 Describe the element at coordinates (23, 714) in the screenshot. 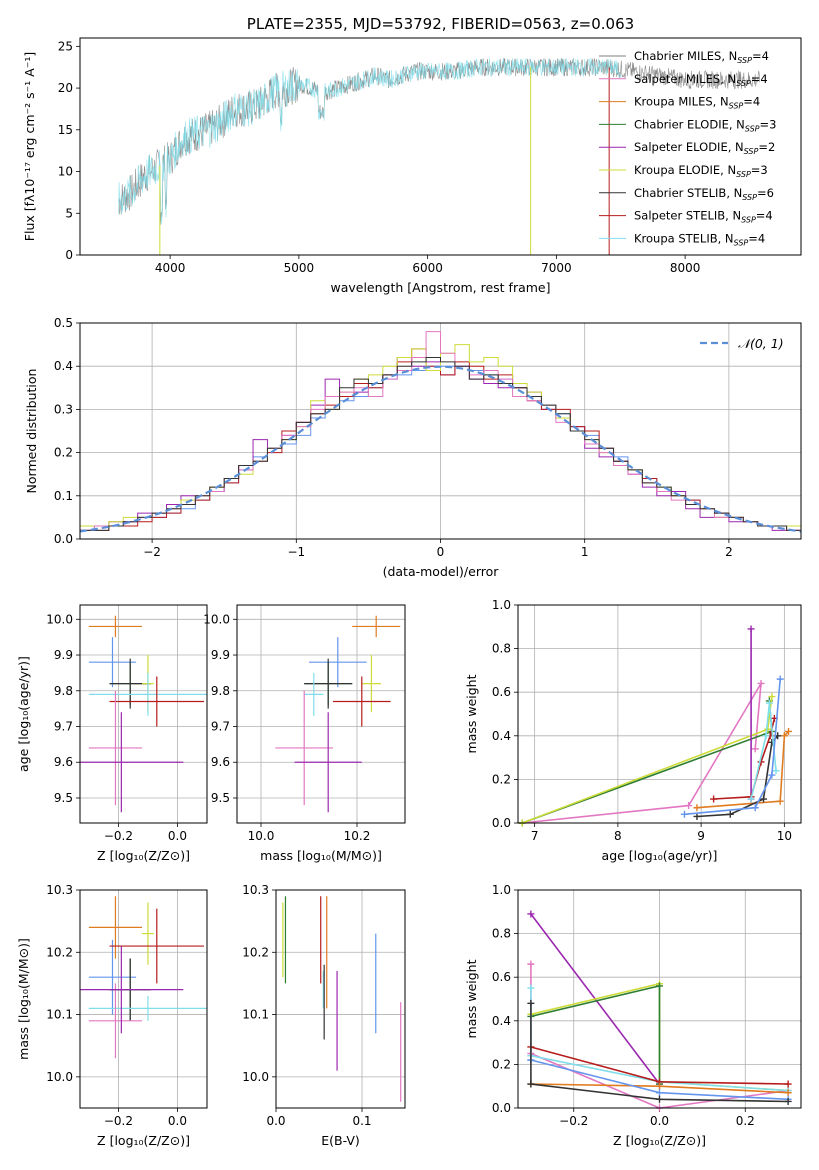

I see `y-axis-label: age [log₁₀(age/yr)]` at that location.